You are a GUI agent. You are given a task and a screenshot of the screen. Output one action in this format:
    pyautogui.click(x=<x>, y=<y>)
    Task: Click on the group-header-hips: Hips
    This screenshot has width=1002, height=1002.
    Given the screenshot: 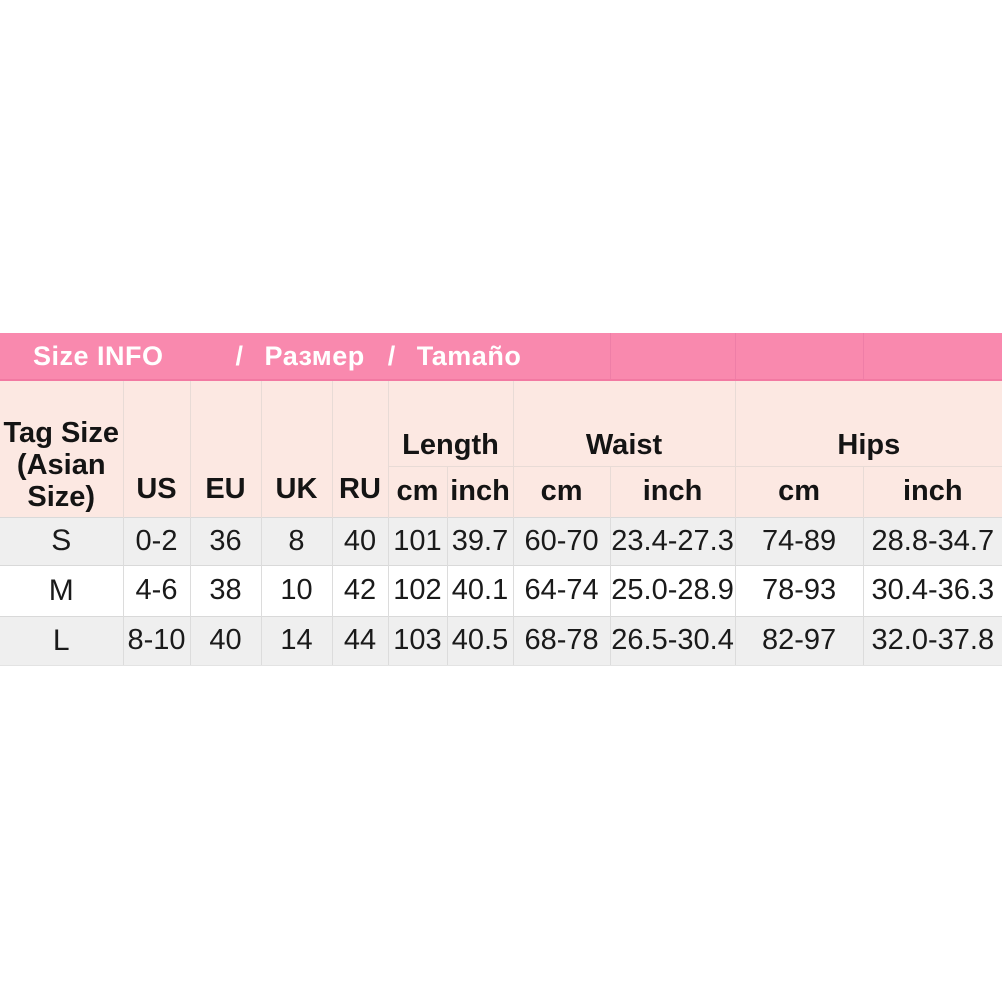 What is the action you would take?
    pyautogui.click(x=868, y=423)
    